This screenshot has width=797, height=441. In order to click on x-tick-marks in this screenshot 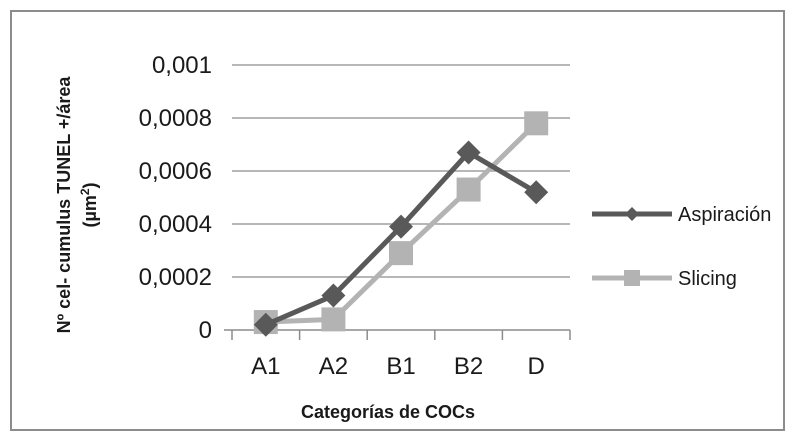, I will do `click(401, 335)`.